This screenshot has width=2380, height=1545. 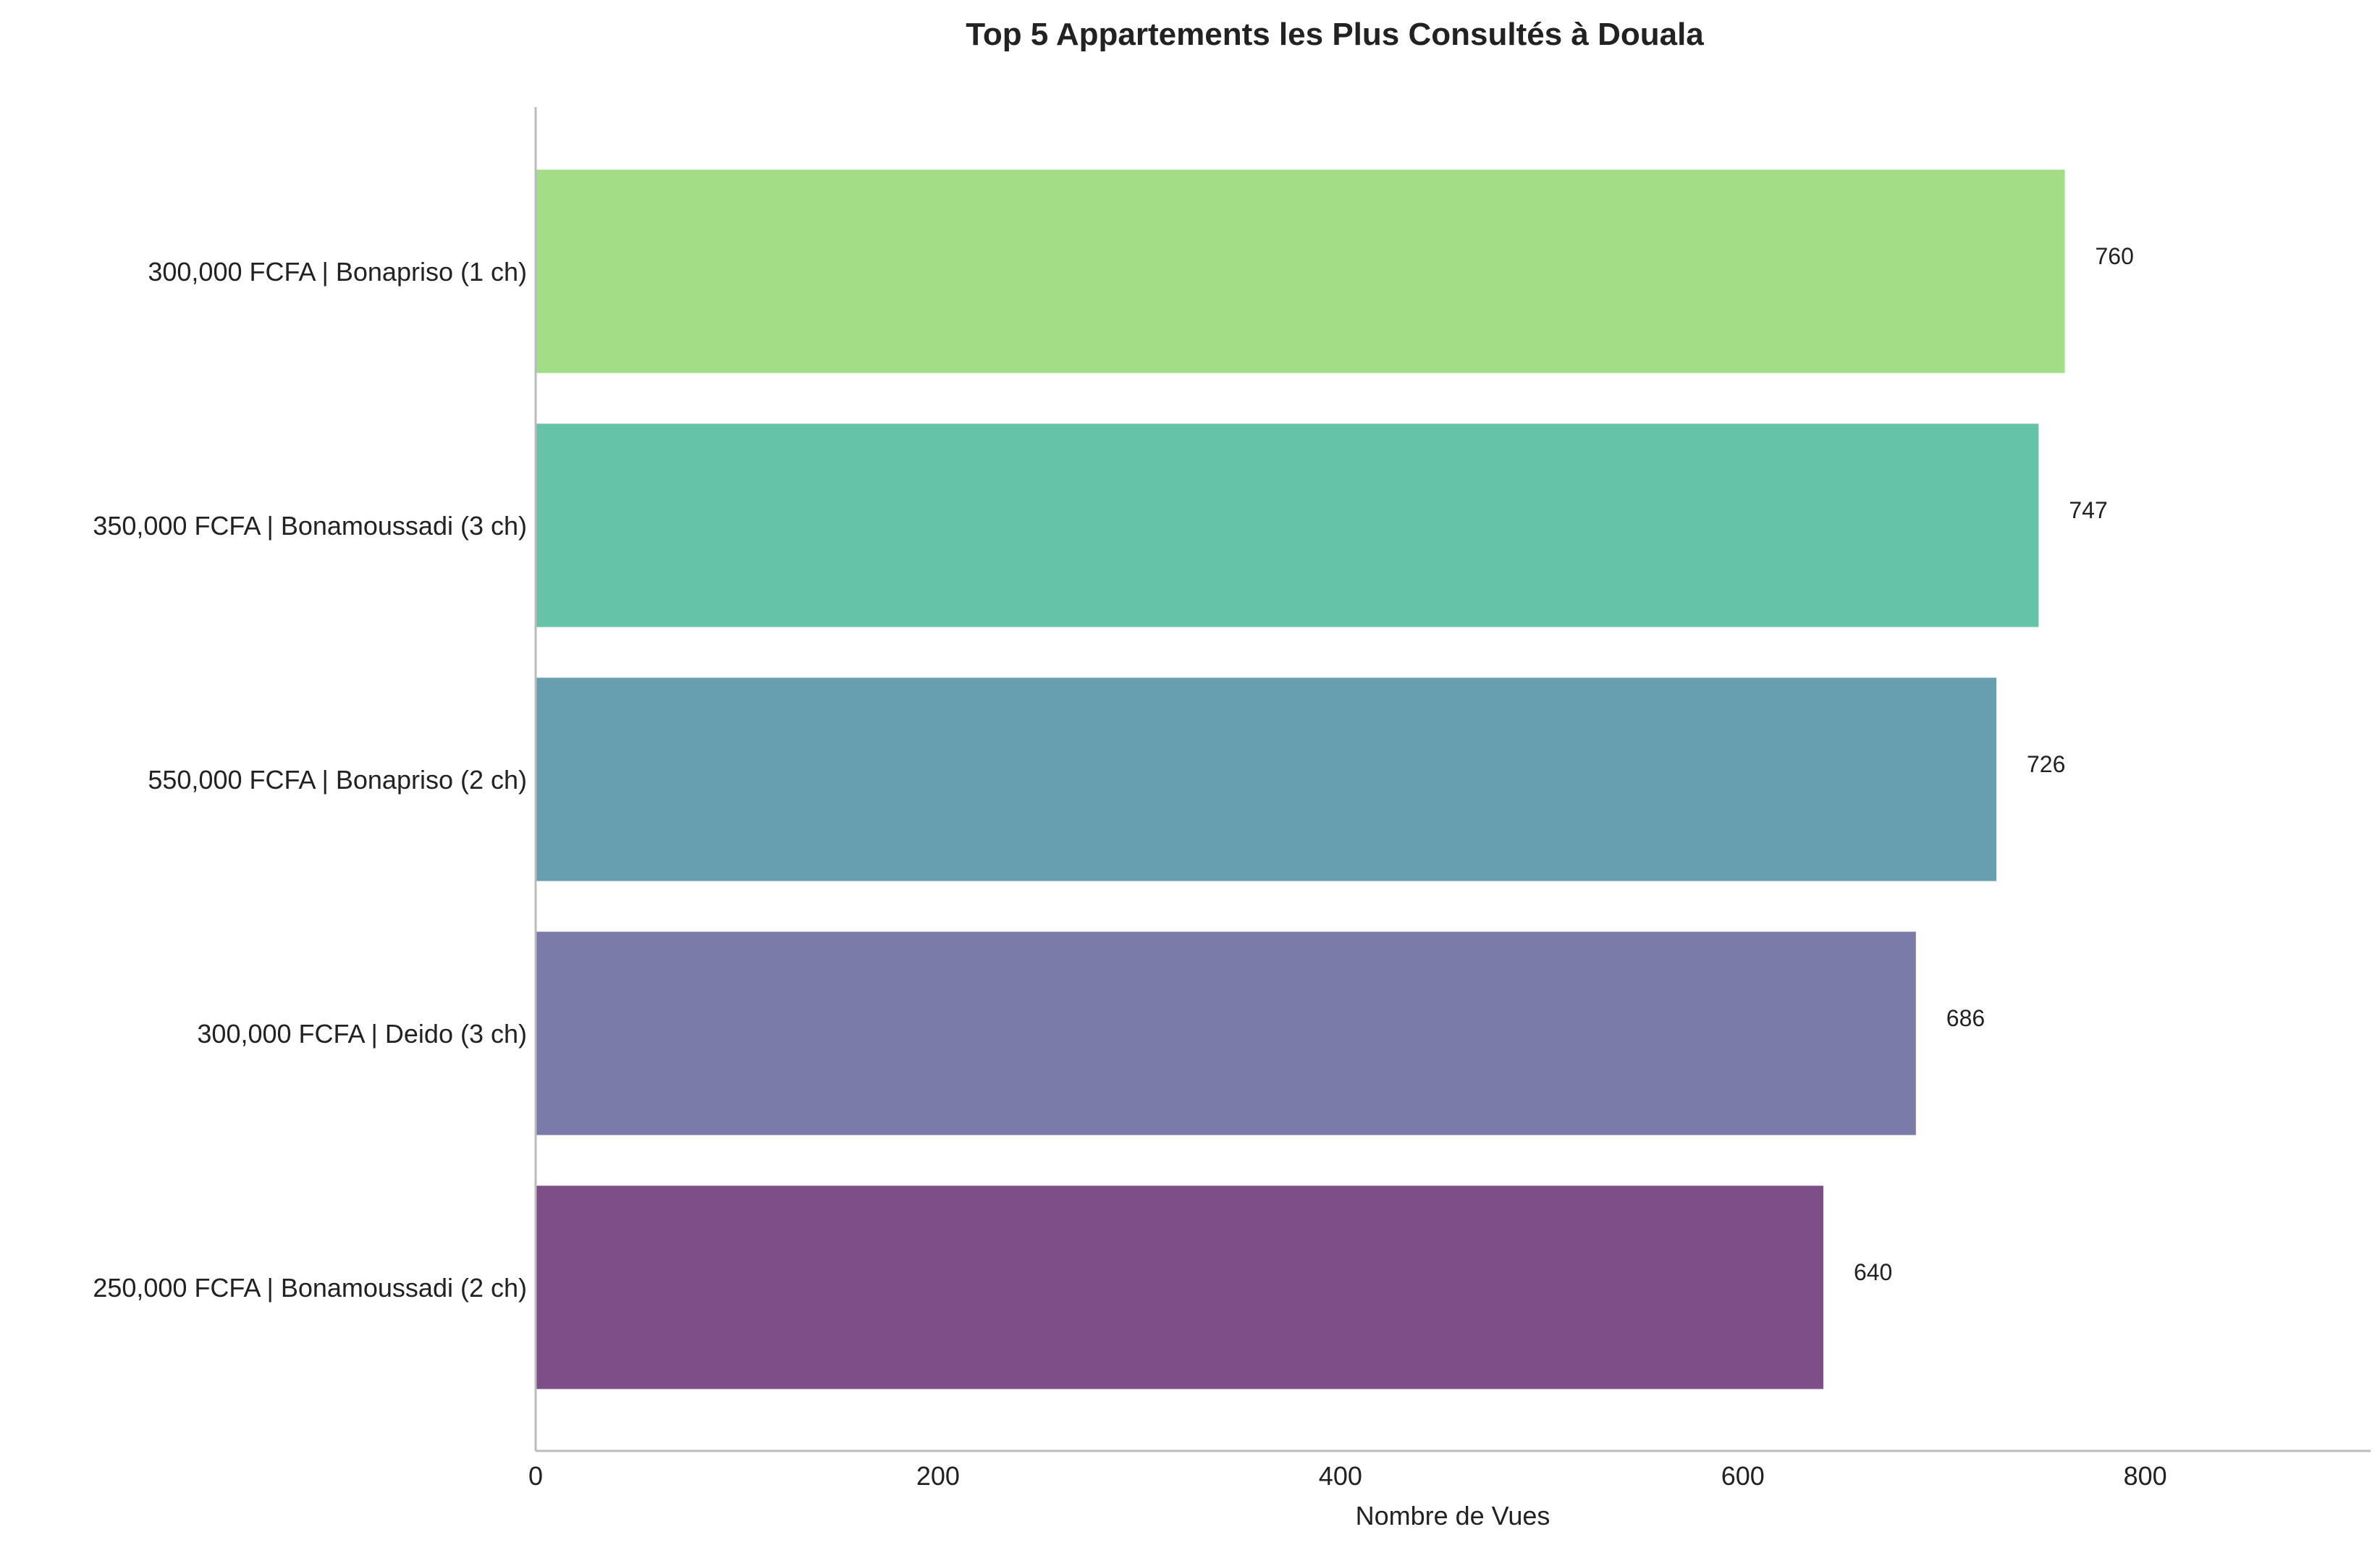 What do you see at coordinates (535, 1476) in the screenshot?
I see `x-tick-label-0: 0` at bounding box center [535, 1476].